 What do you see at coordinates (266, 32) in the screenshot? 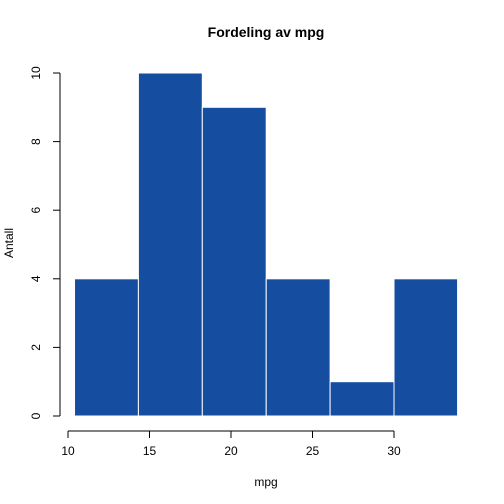
I see `chart-title: Fordeling av mpg` at bounding box center [266, 32].